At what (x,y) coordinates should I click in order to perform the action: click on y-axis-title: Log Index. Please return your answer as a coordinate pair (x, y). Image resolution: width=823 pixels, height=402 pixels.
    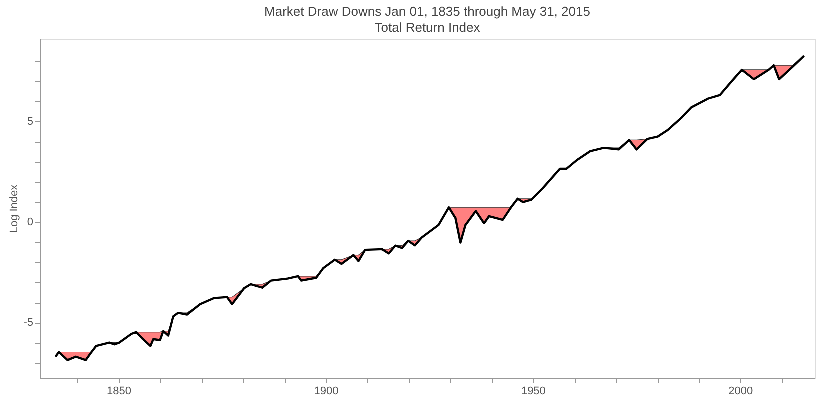
    Looking at the image, I should click on (14, 209).